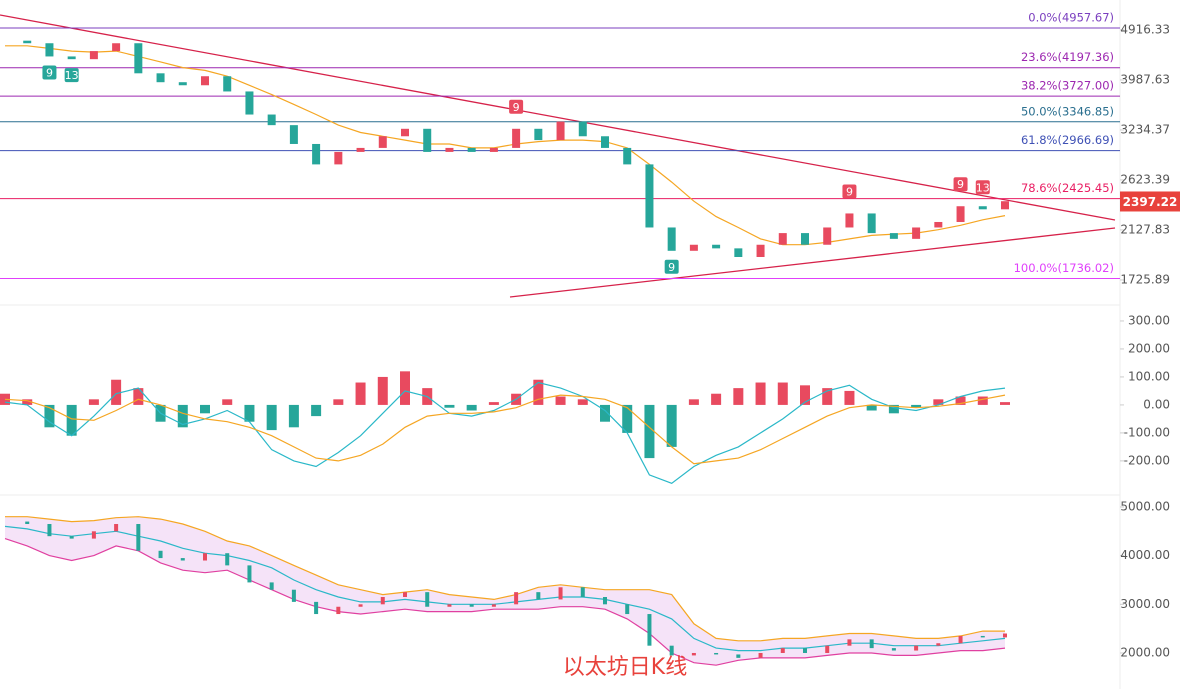 This screenshot has height=689, width=1180. I want to click on y-tick-label: 2000.00, so click(1145, 652).